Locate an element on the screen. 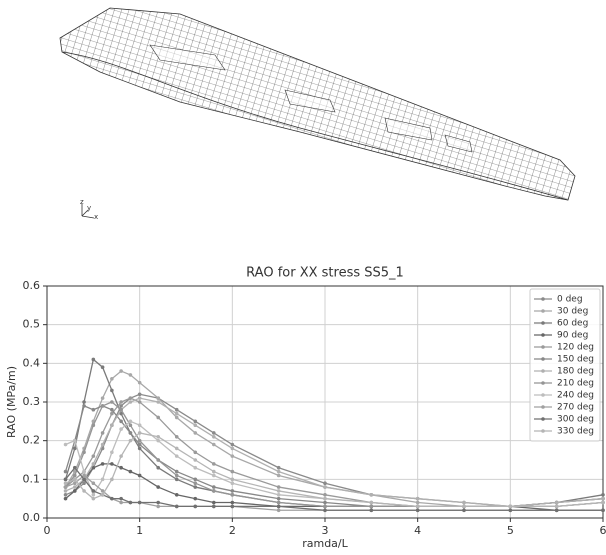 This screenshot has height=555, width=606. x-tick-label: 1 is located at coordinates (139, 530).